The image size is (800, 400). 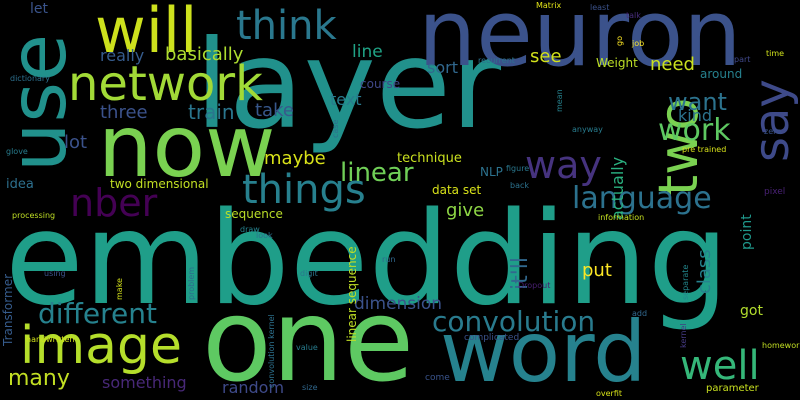 I want to click on word: pre trained, so click(x=704, y=149).